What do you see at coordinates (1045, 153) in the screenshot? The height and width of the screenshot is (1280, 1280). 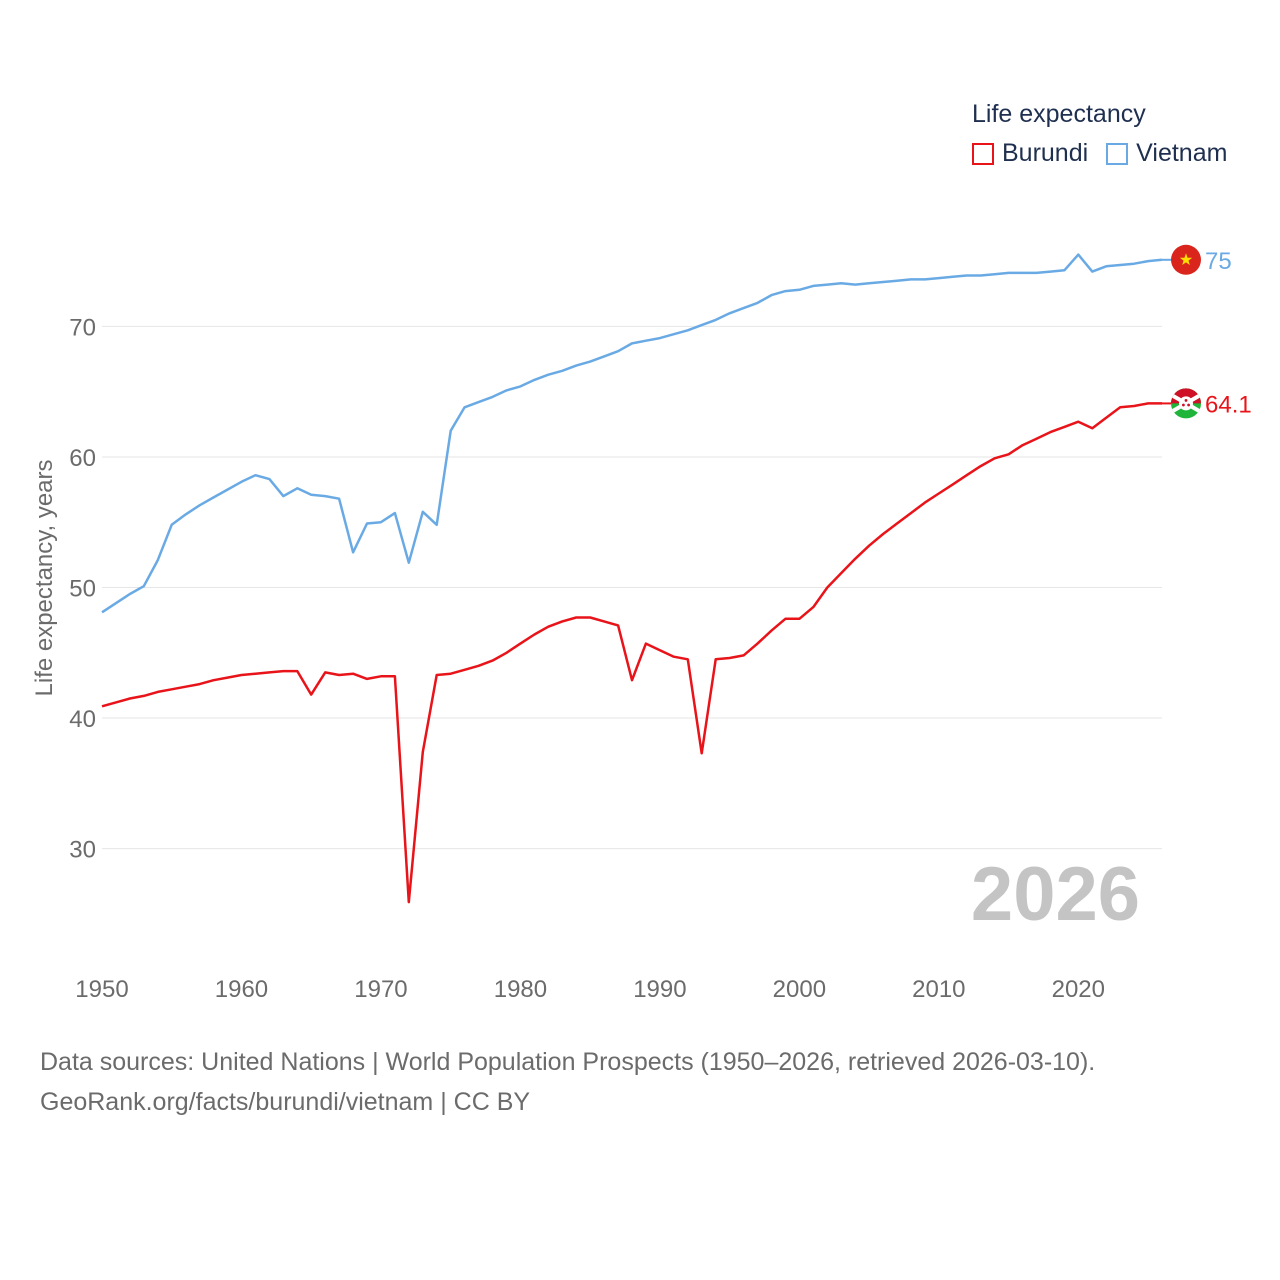 I see `legend-label-burundi: Burundi` at bounding box center [1045, 153].